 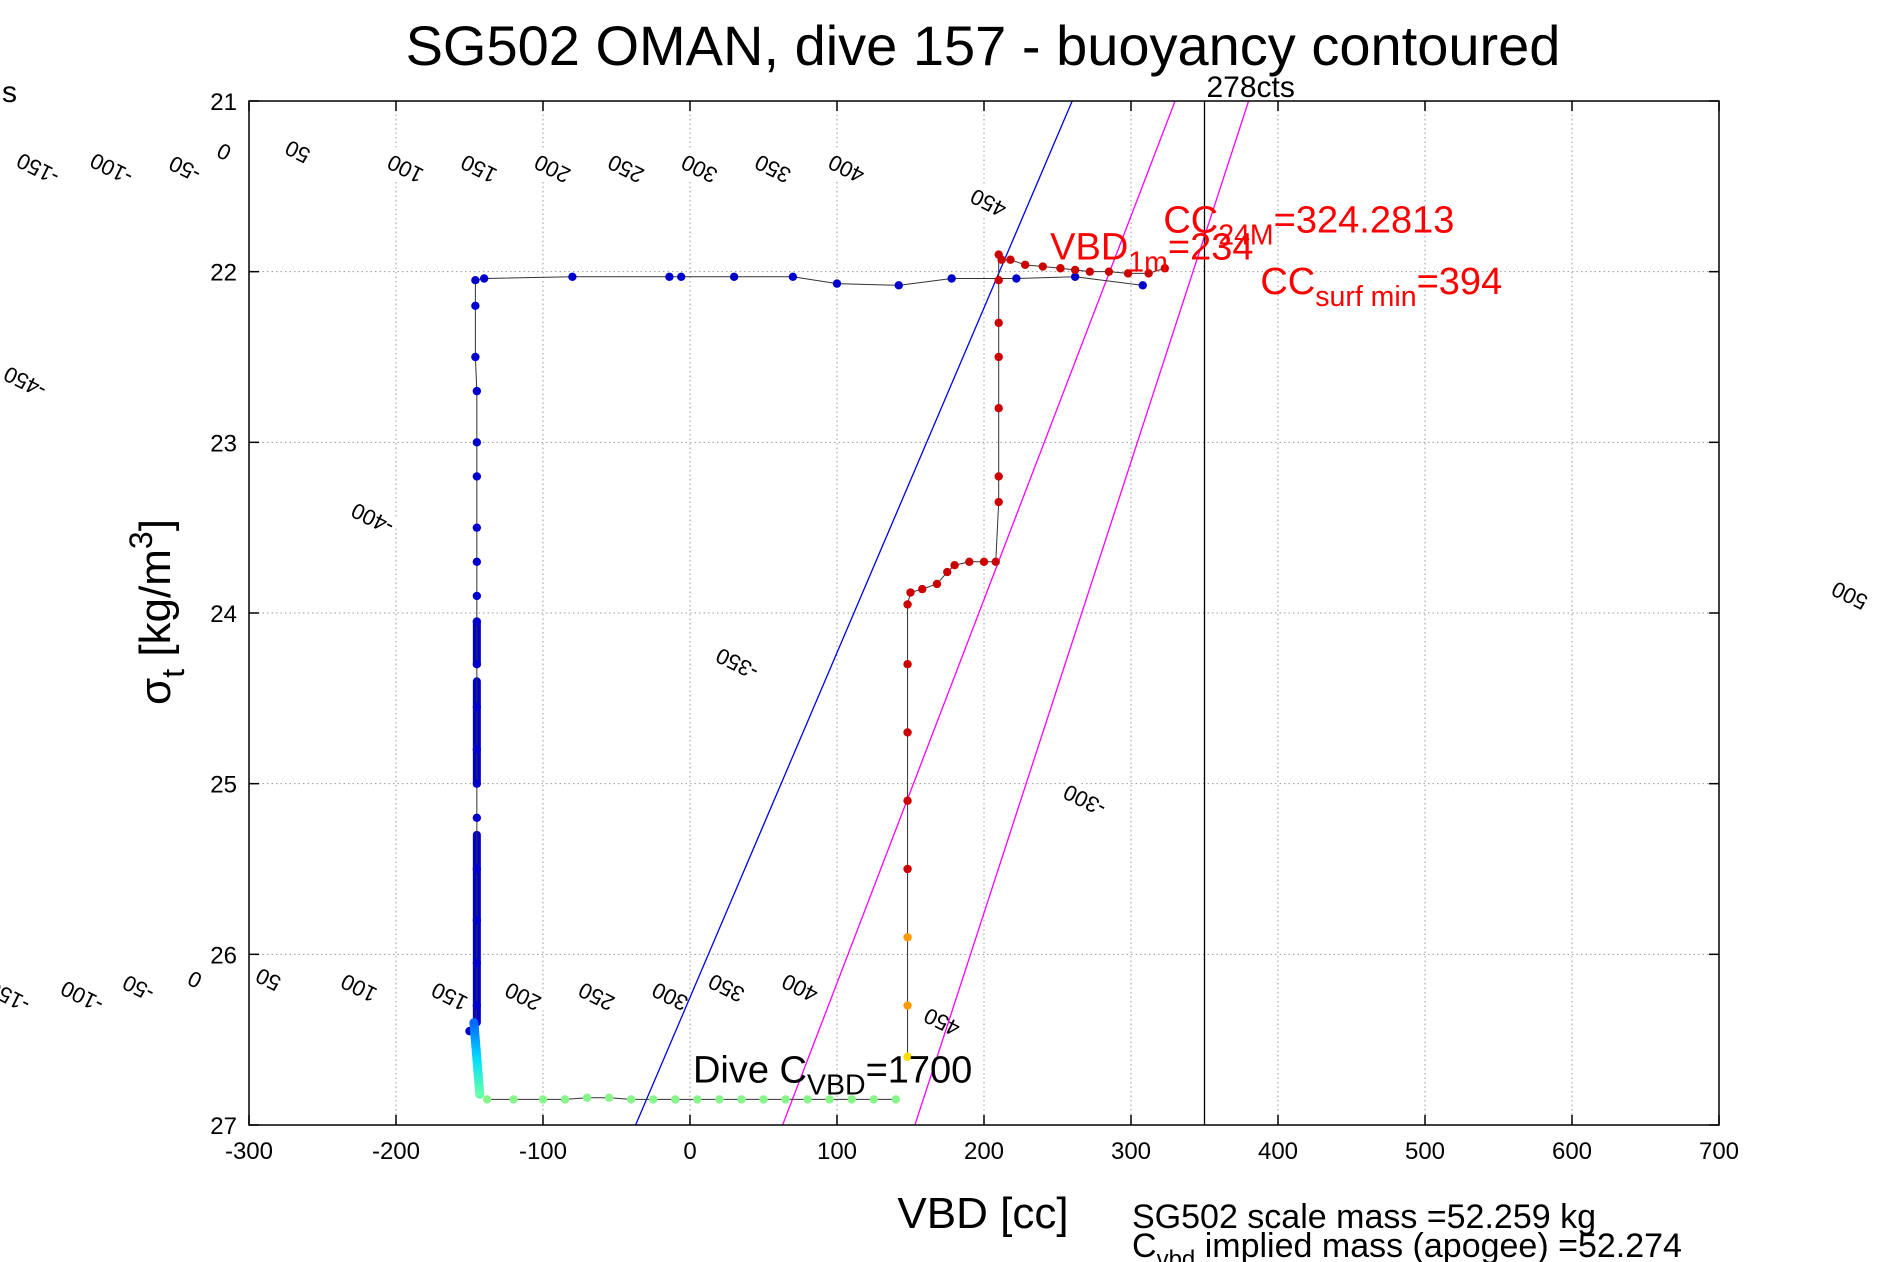 I want to click on dive-cvbd-annotation-sub: VBD, so click(x=836, y=1085).